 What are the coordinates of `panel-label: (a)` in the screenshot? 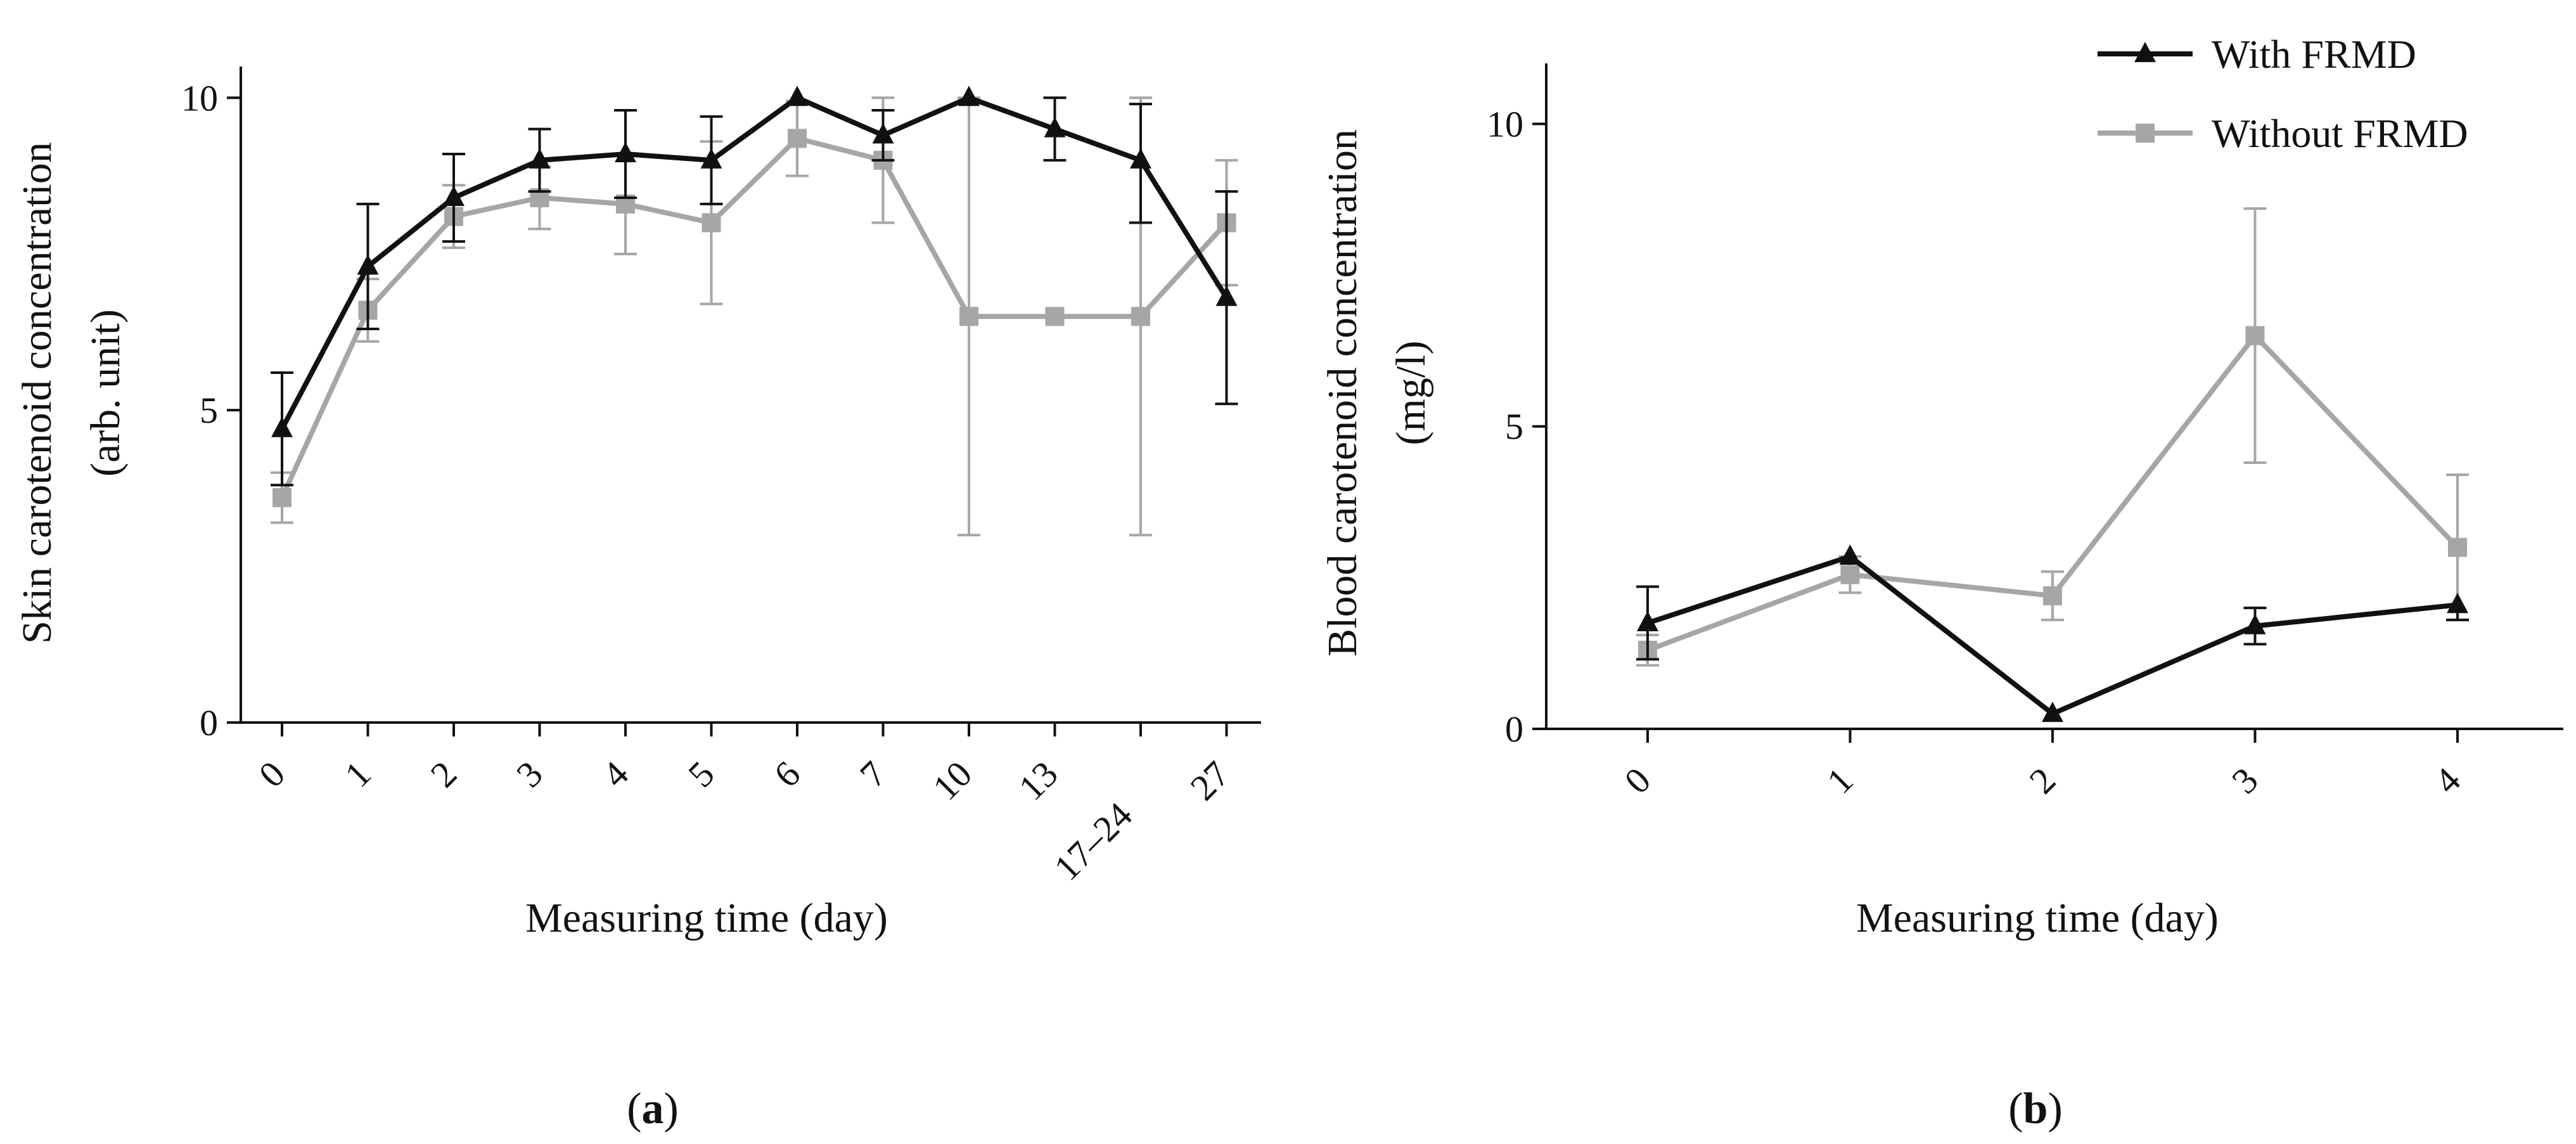 It's located at (653, 1108).